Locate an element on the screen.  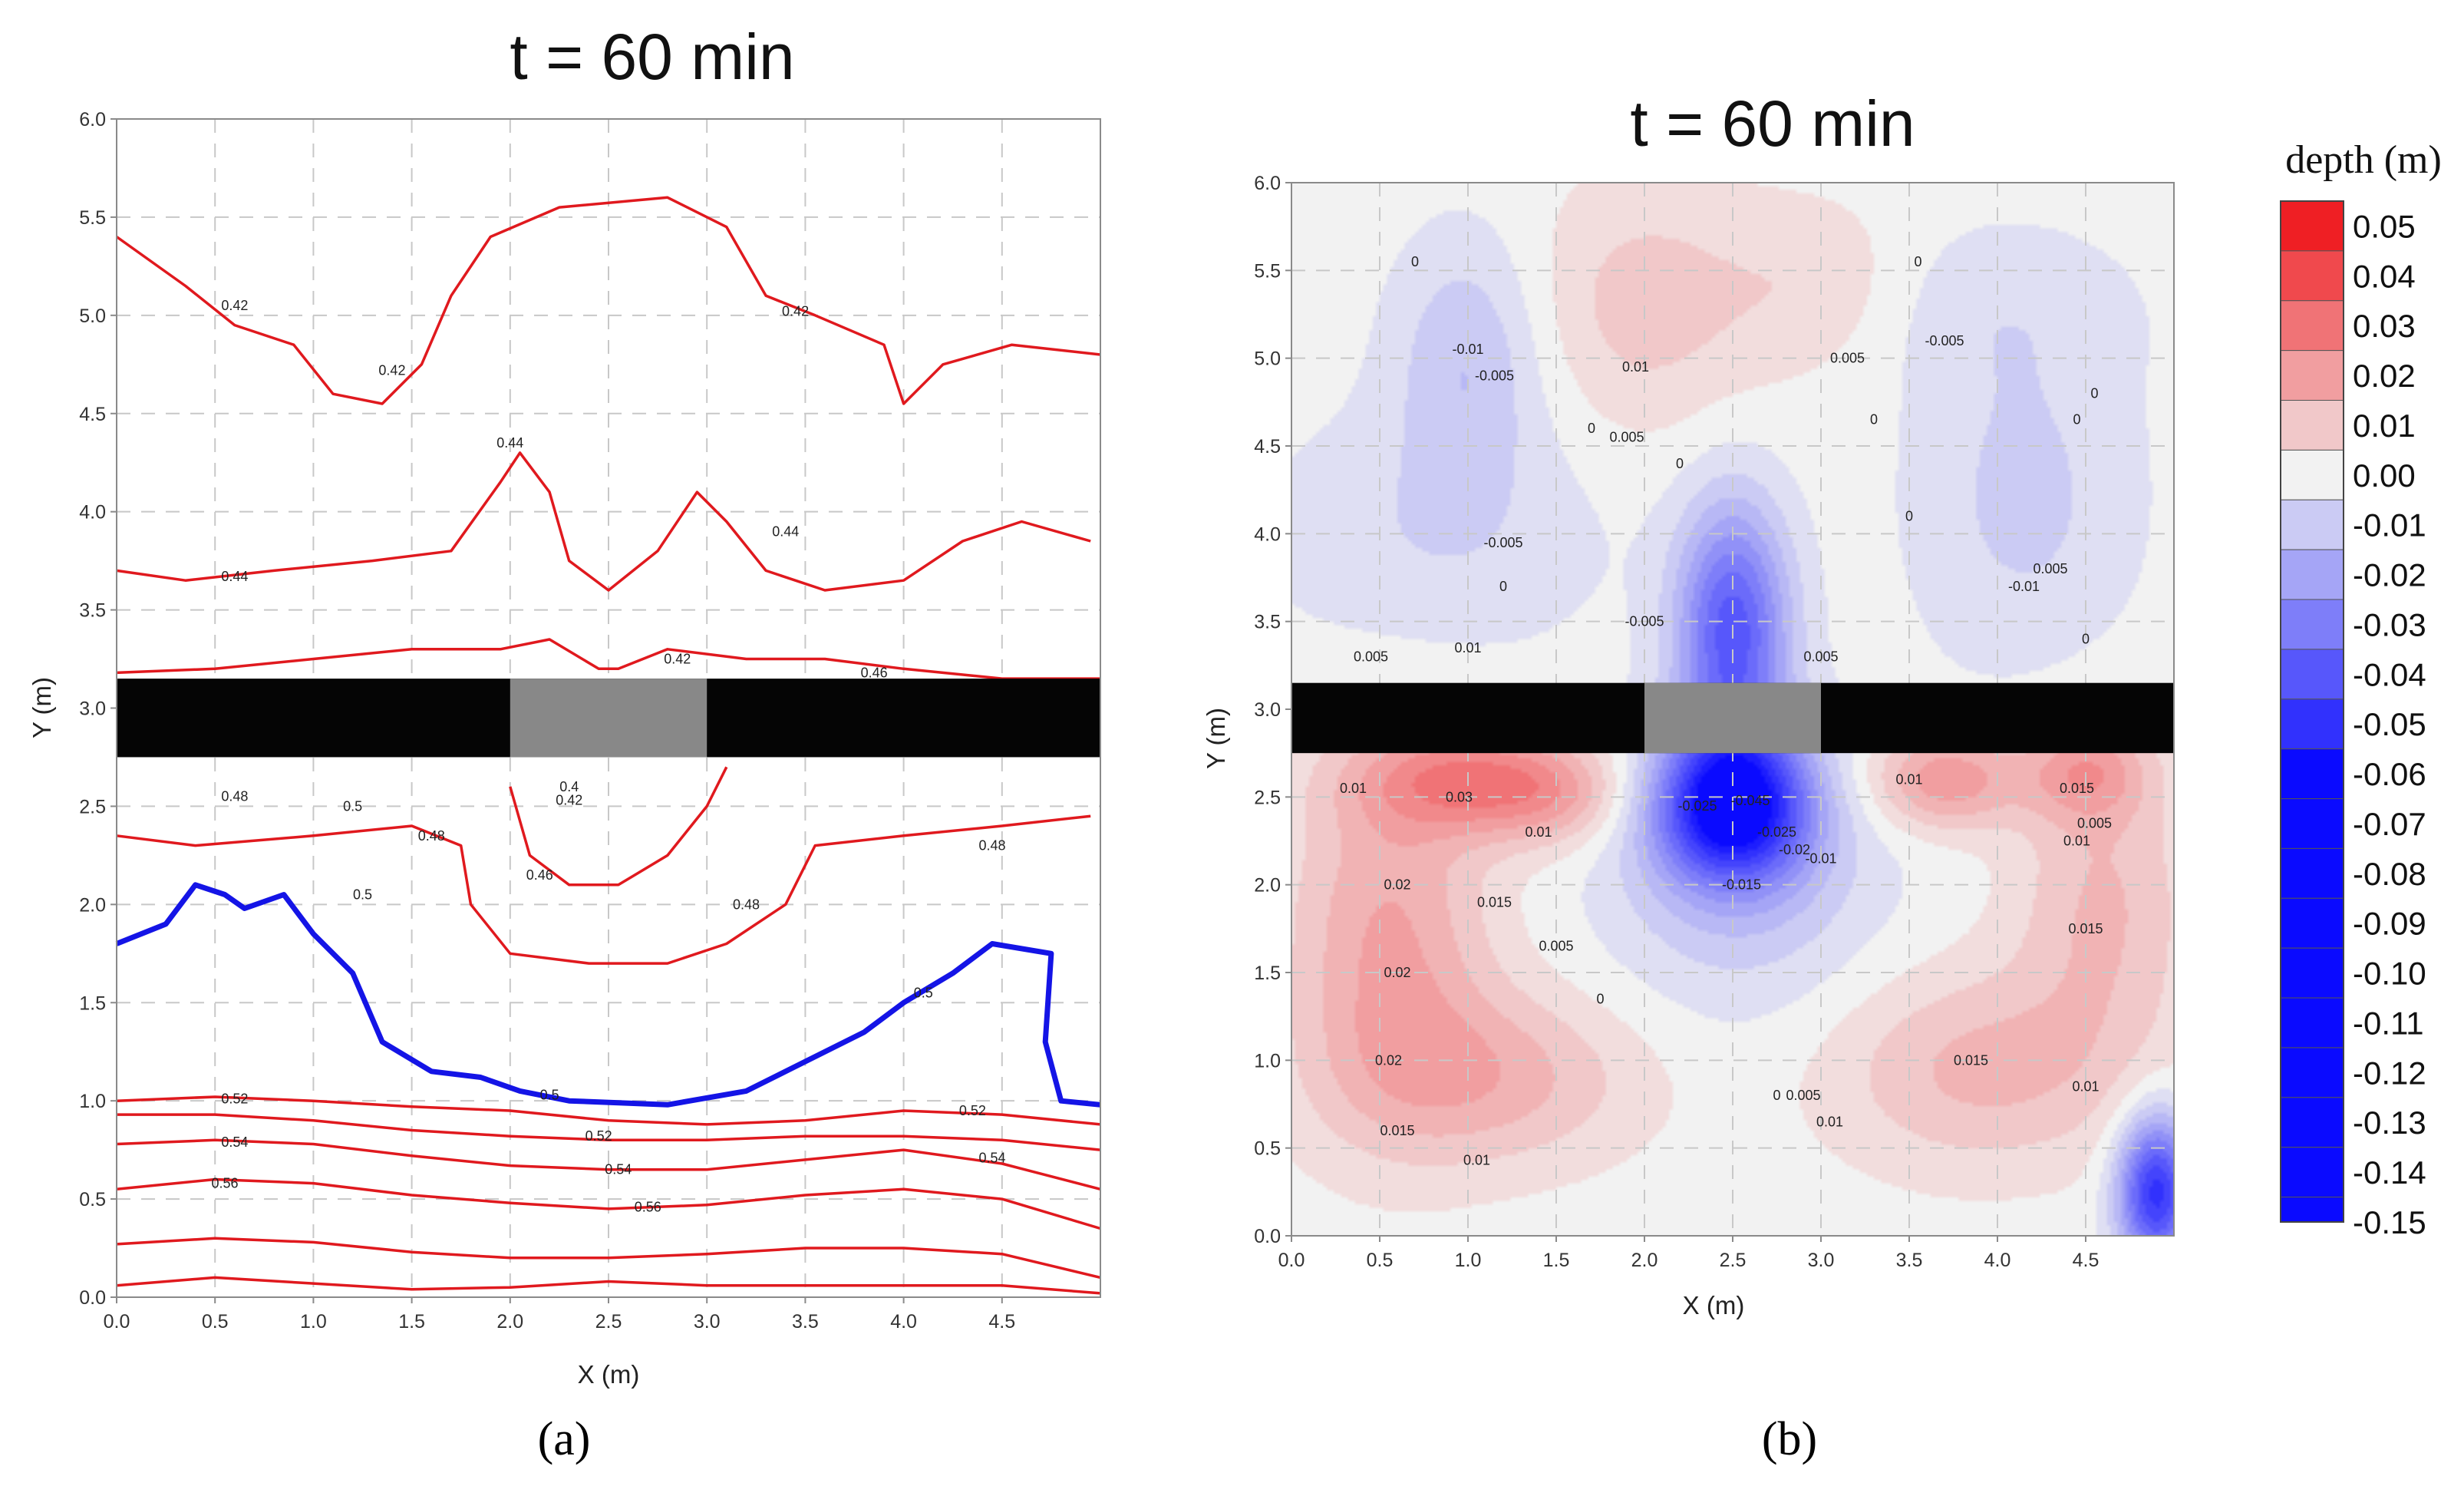
panel-b-x-tick-label: 0.5 is located at coordinates (1381, 1260).